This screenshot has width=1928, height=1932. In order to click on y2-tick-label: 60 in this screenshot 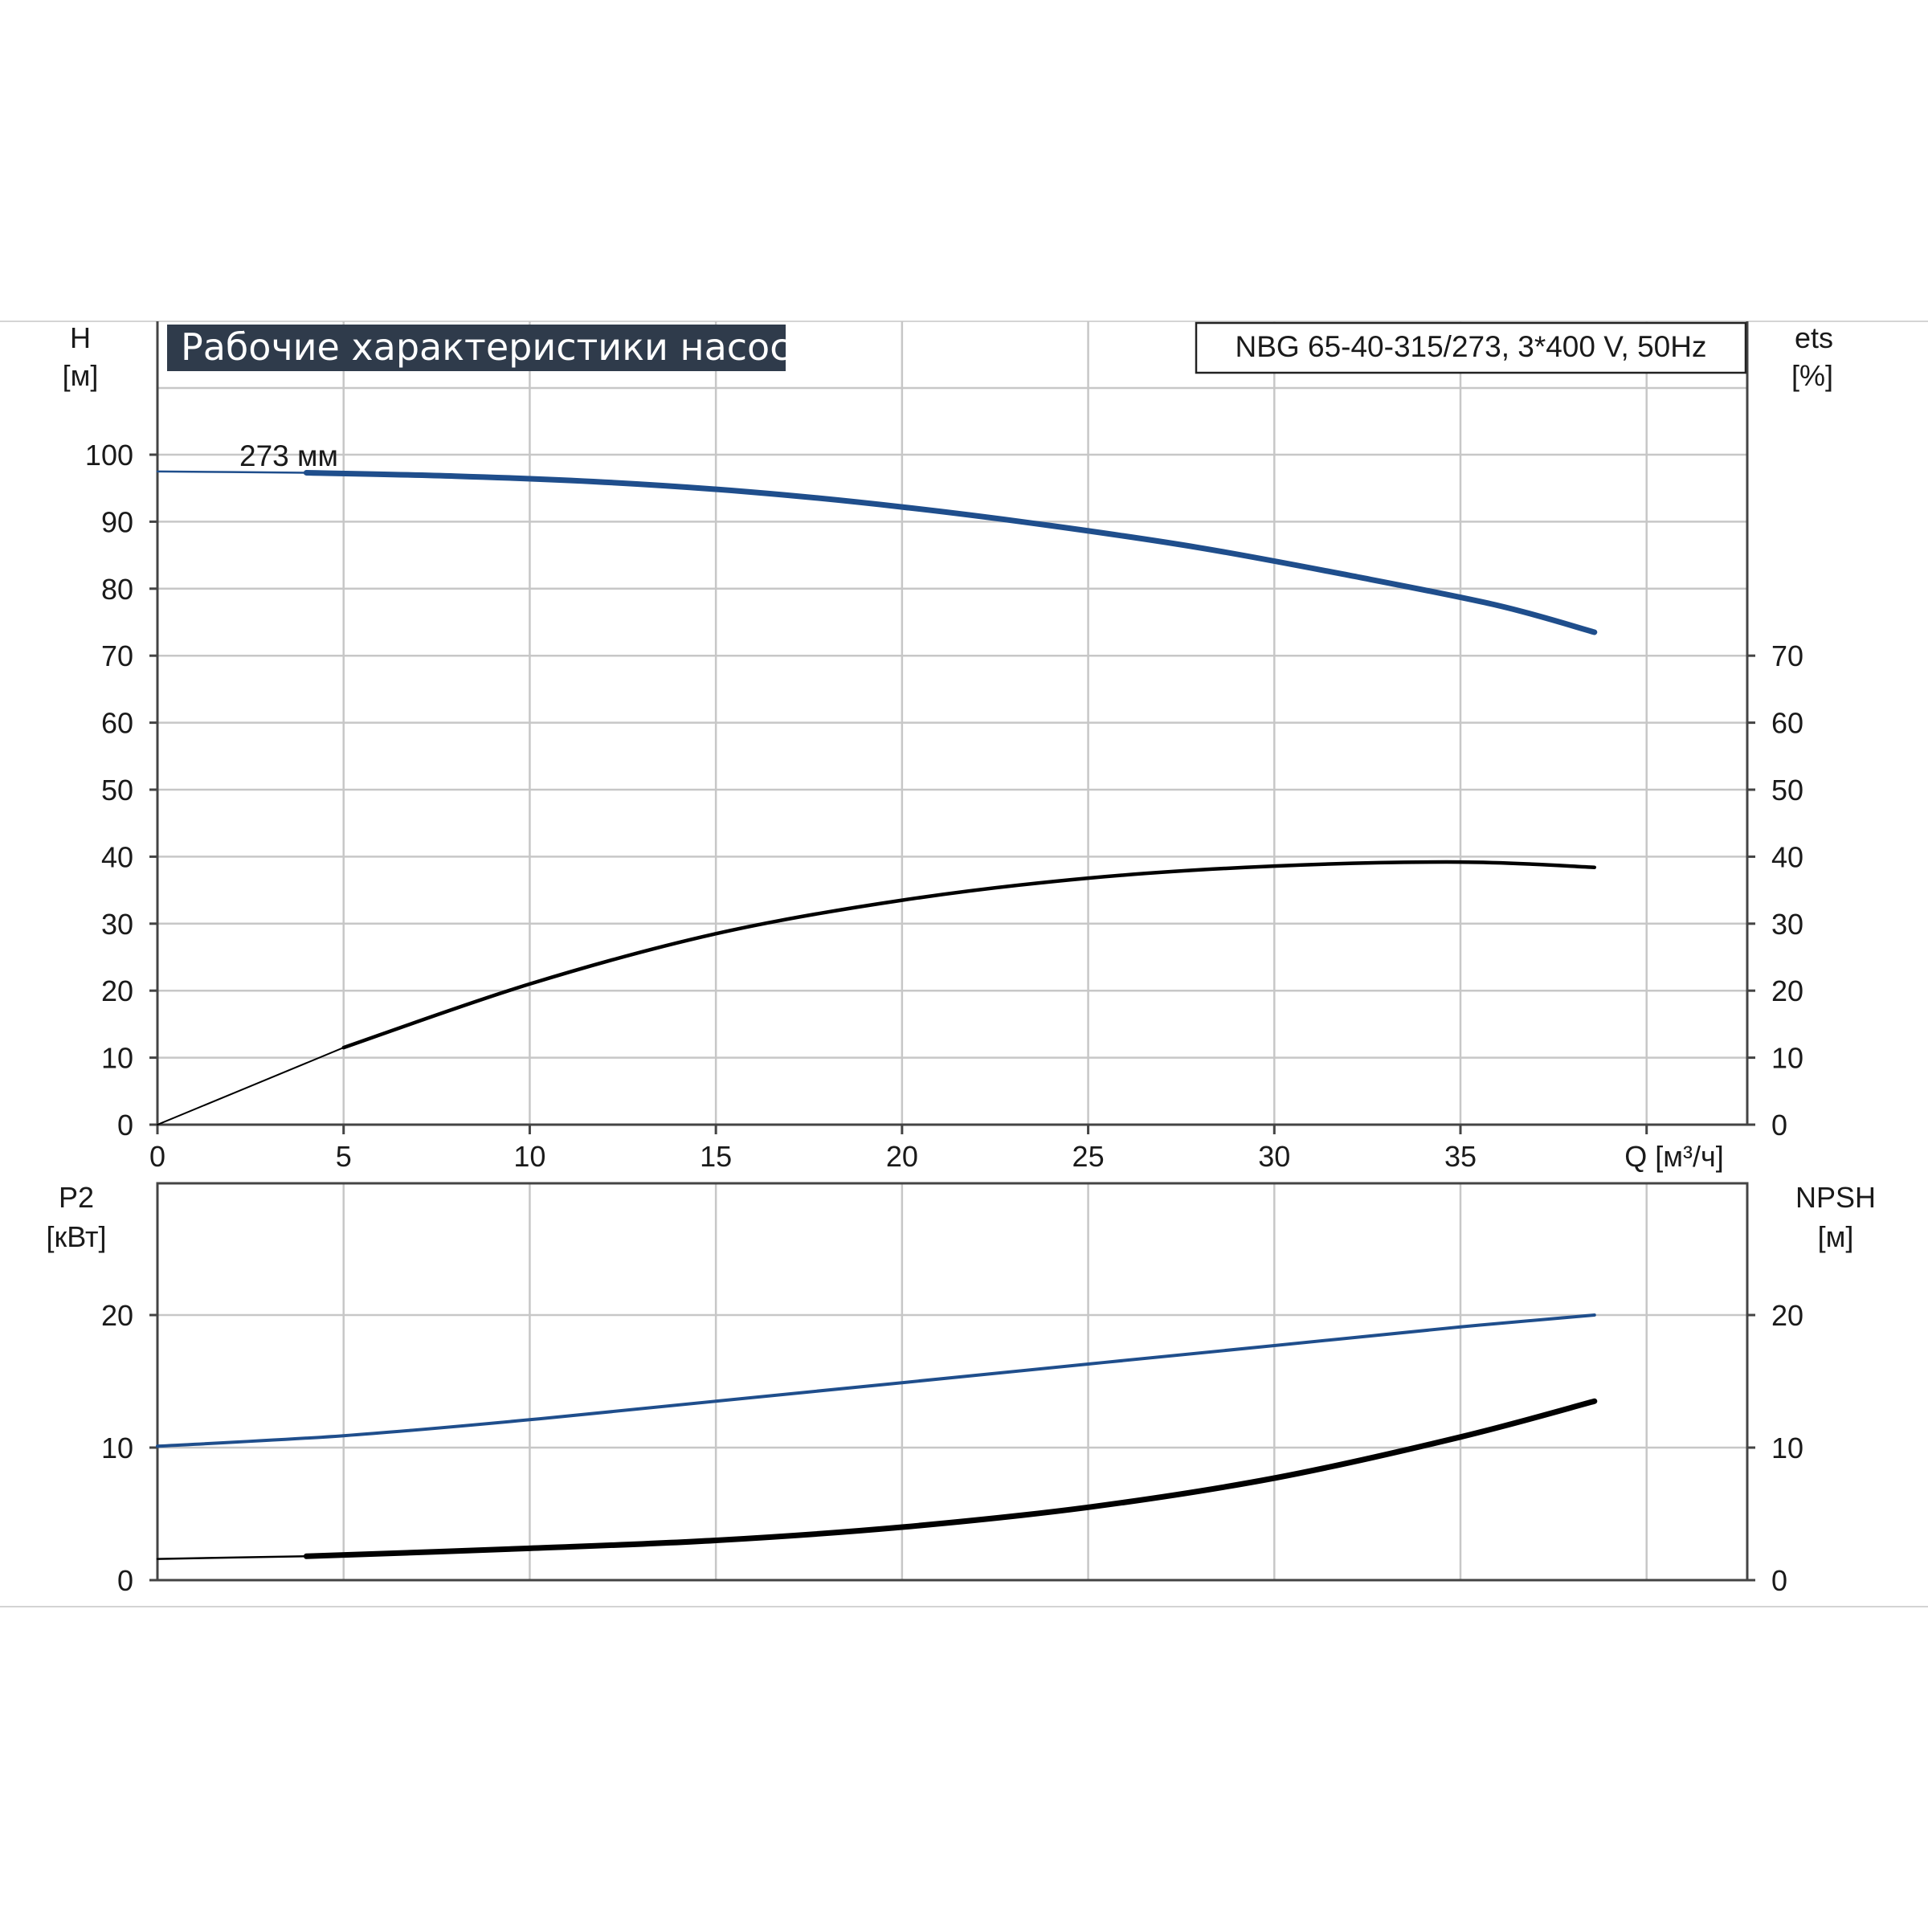, I will do `click(1787, 723)`.